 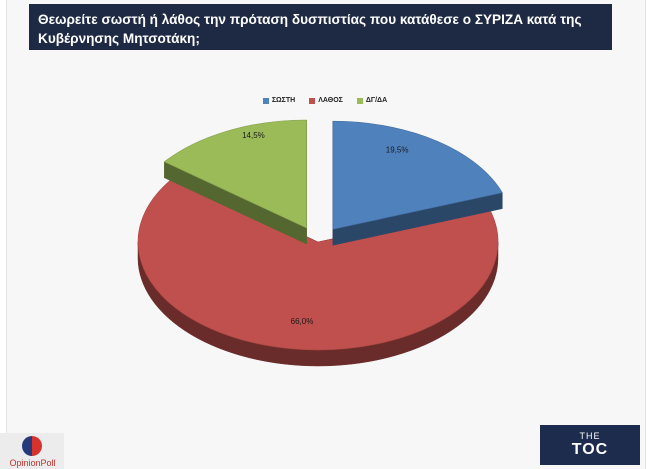 I want to click on legend-item: ΣΩΣΤΗ, so click(x=279, y=100).